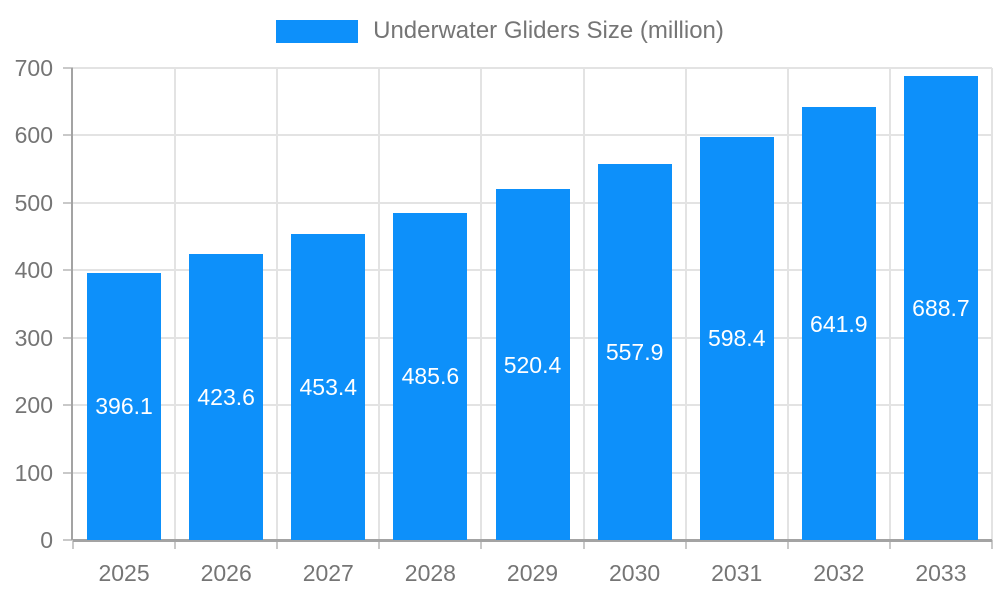 The height and width of the screenshot is (600, 1000). I want to click on bar-2031: 598.4, so click(736, 338).